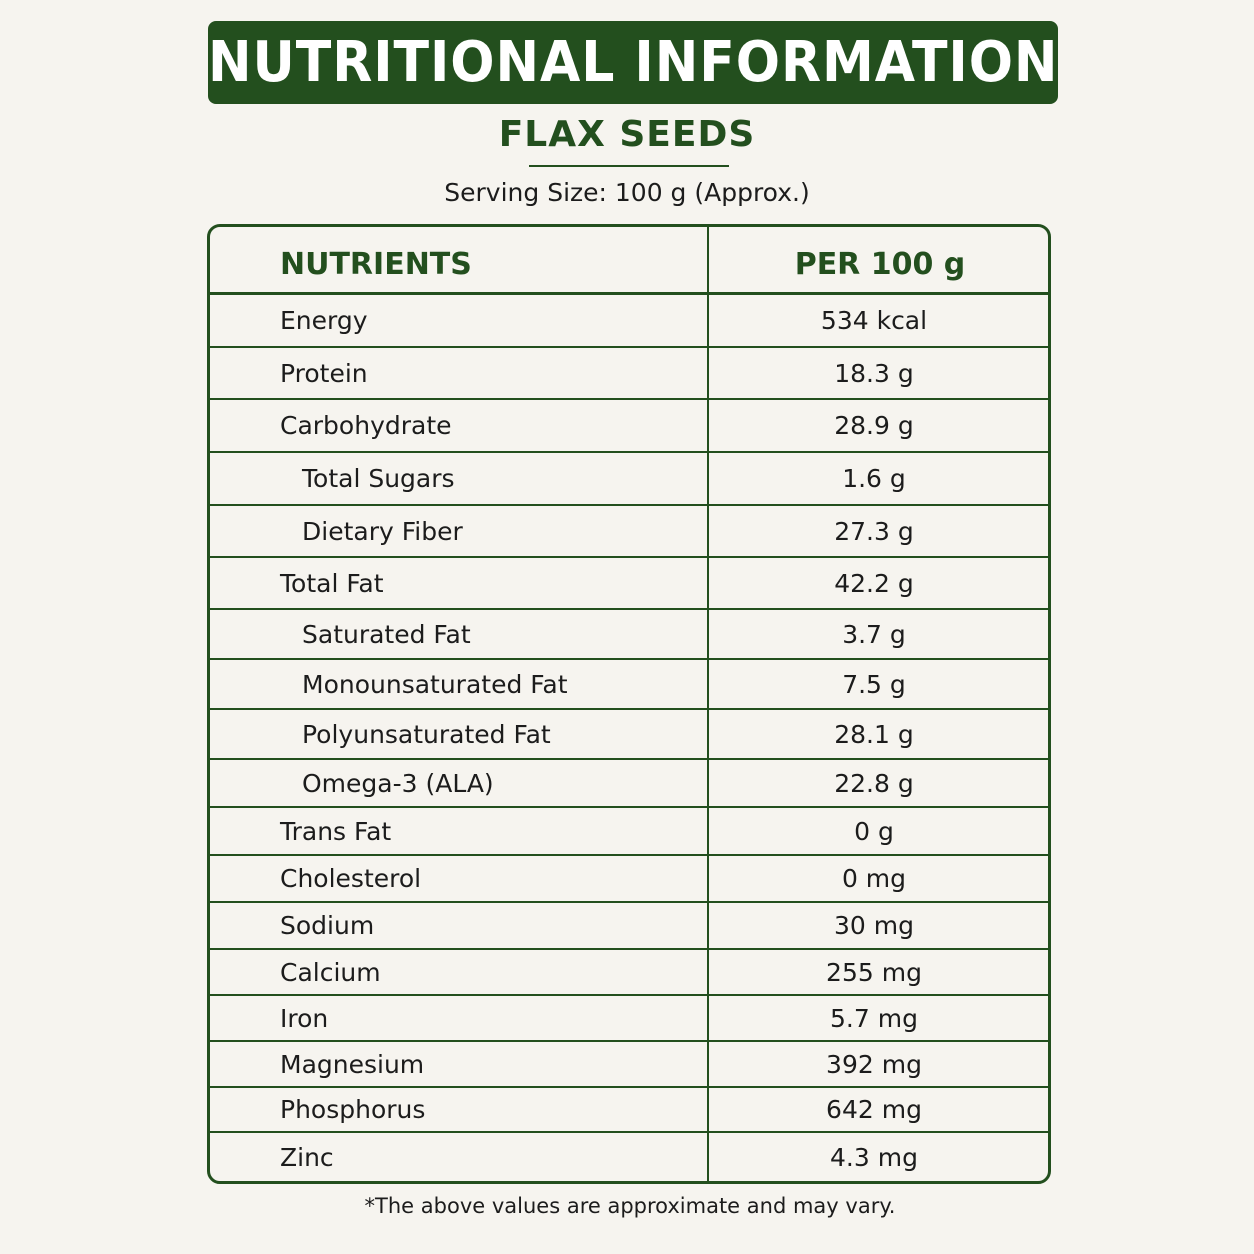 Image resolution: width=1254 pixels, height=1254 pixels. What do you see at coordinates (874, 1157) in the screenshot?
I see `nutrient-value: 4.3 mg` at bounding box center [874, 1157].